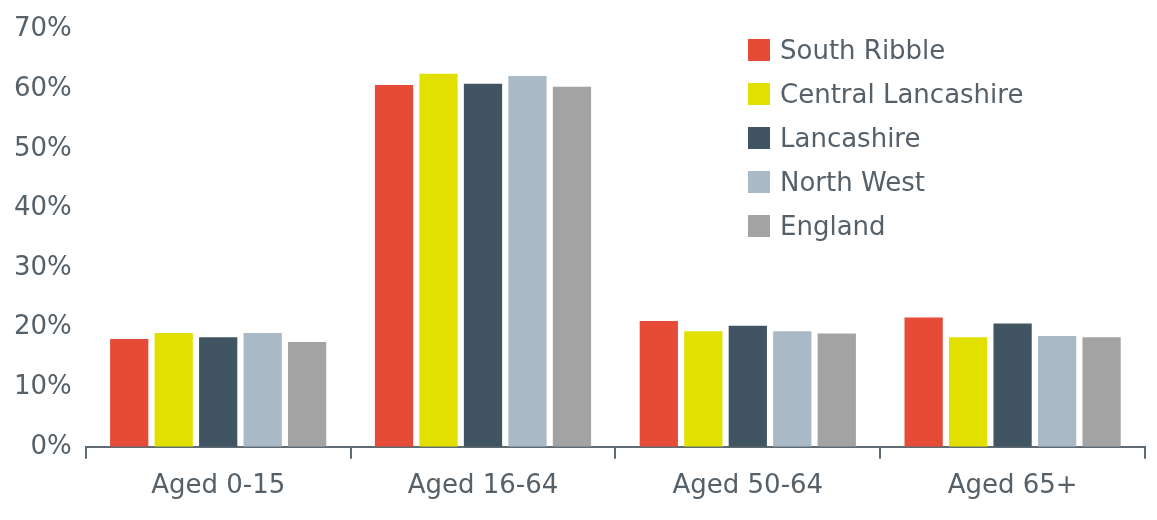 The height and width of the screenshot is (520, 1157). I want to click on y-tick-label: 30%, so click(42, 265).